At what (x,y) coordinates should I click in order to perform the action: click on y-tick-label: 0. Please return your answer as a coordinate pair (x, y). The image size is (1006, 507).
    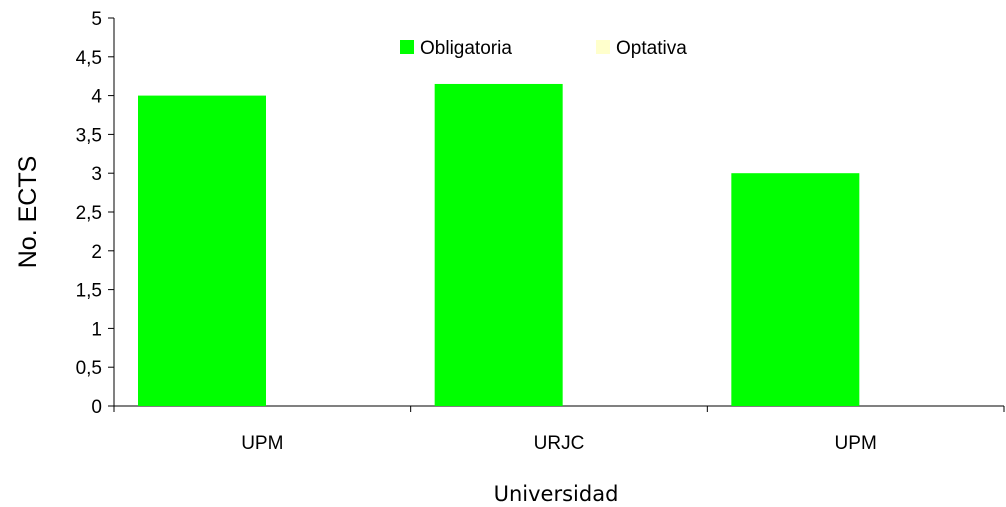
    Looking at the image, I should click on (96, 407).